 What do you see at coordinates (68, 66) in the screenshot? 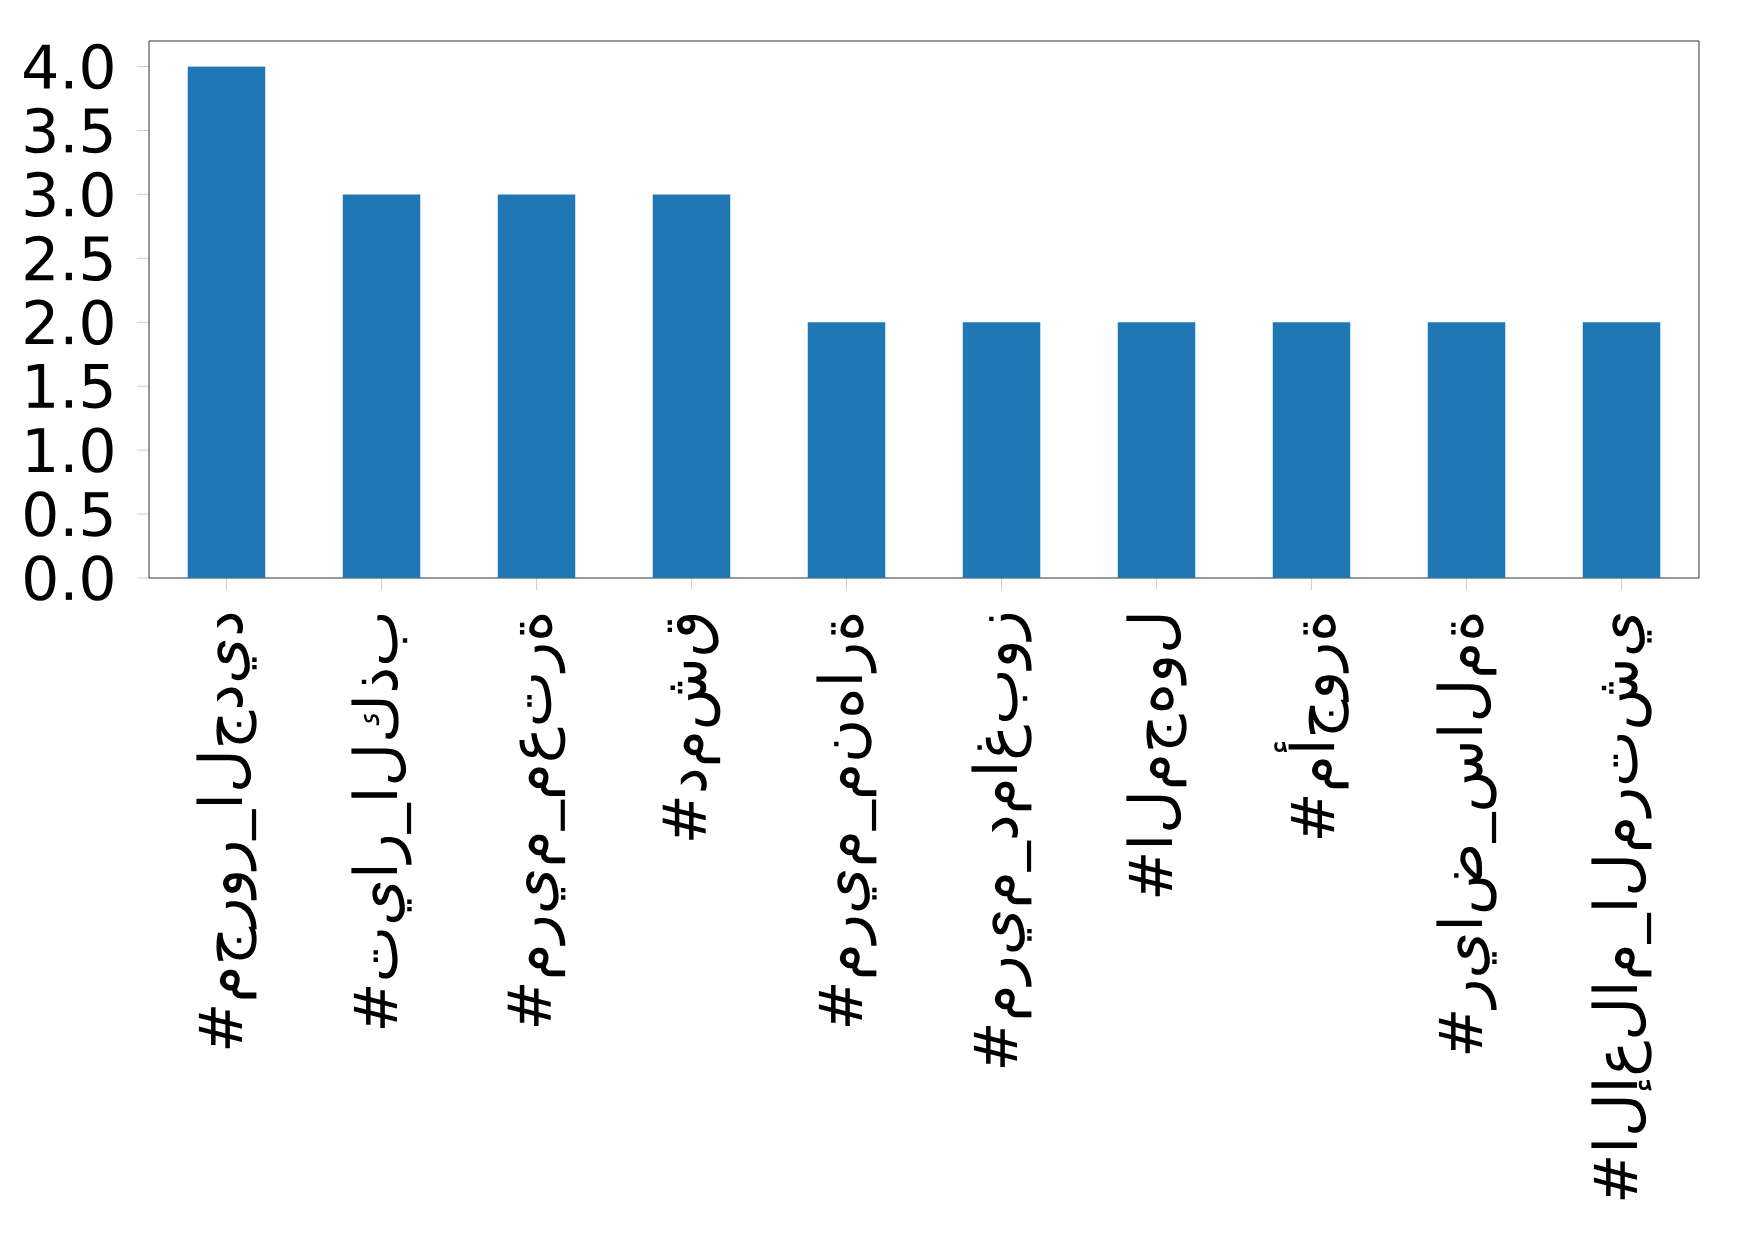
I see `y-tick-label: 4.0` at bounding box center [68, 66].